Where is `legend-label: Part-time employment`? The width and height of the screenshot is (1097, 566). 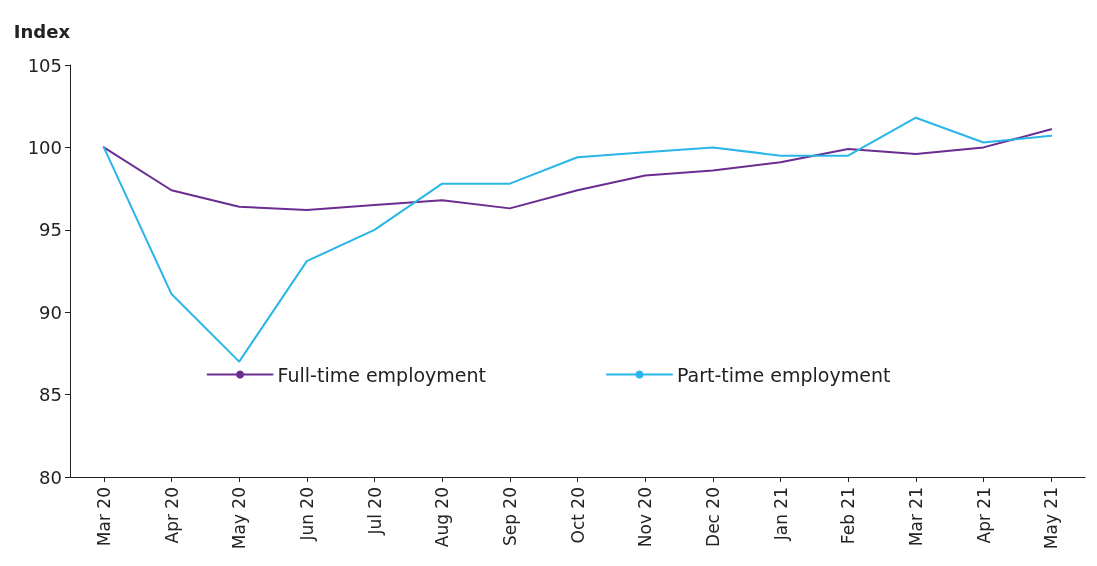 legend-label: Part-time employment is located at coordinates (783, 374).